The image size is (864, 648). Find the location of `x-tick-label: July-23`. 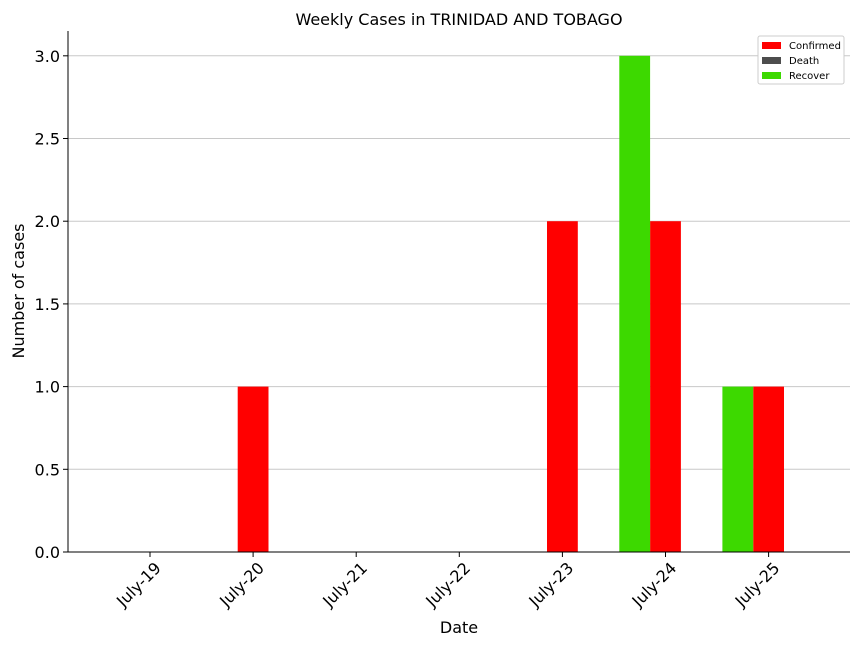

x-tick-label: July-23 is located at coordinates (550, 584).